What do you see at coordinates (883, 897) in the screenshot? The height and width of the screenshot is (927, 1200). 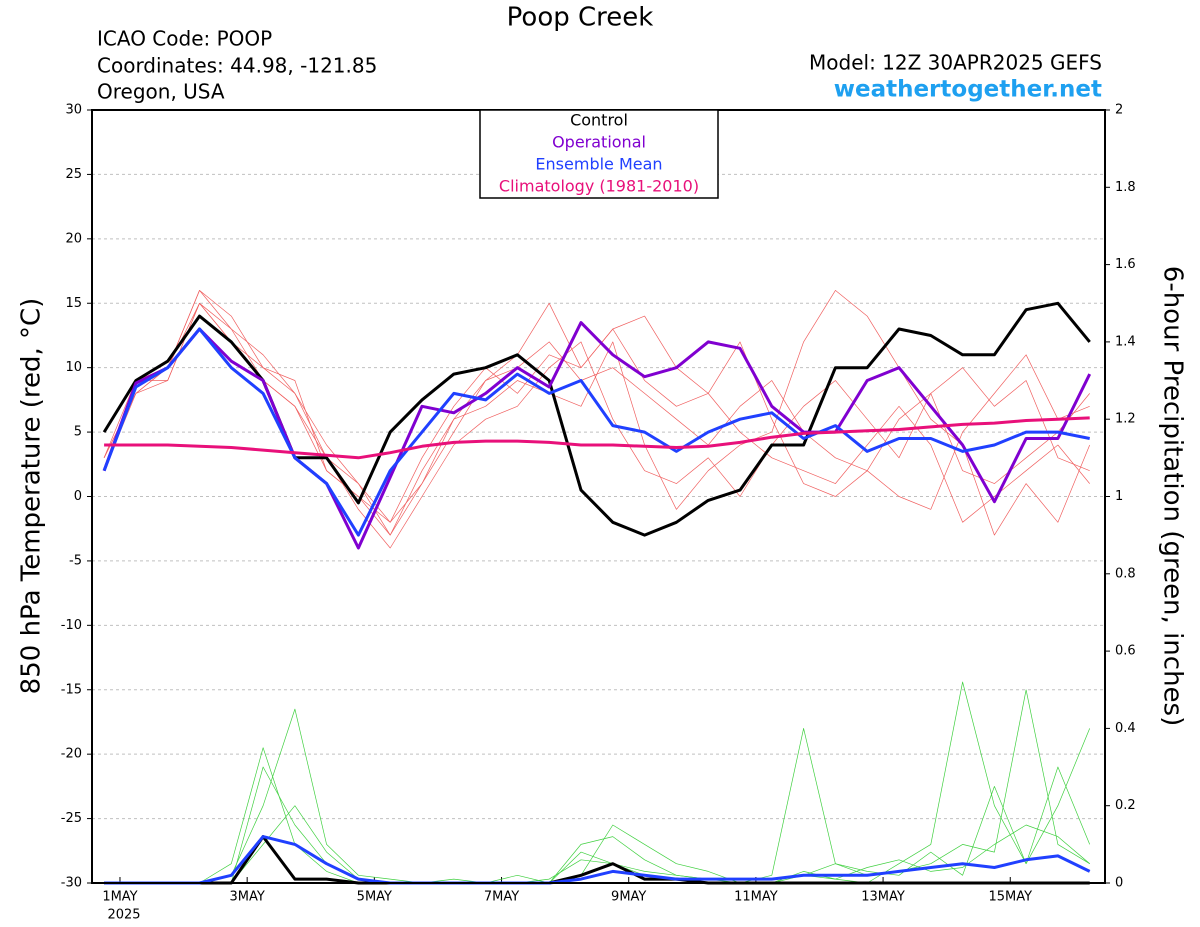 I see `x-tick-label: 13MAY` at bounding box center [883, 897].